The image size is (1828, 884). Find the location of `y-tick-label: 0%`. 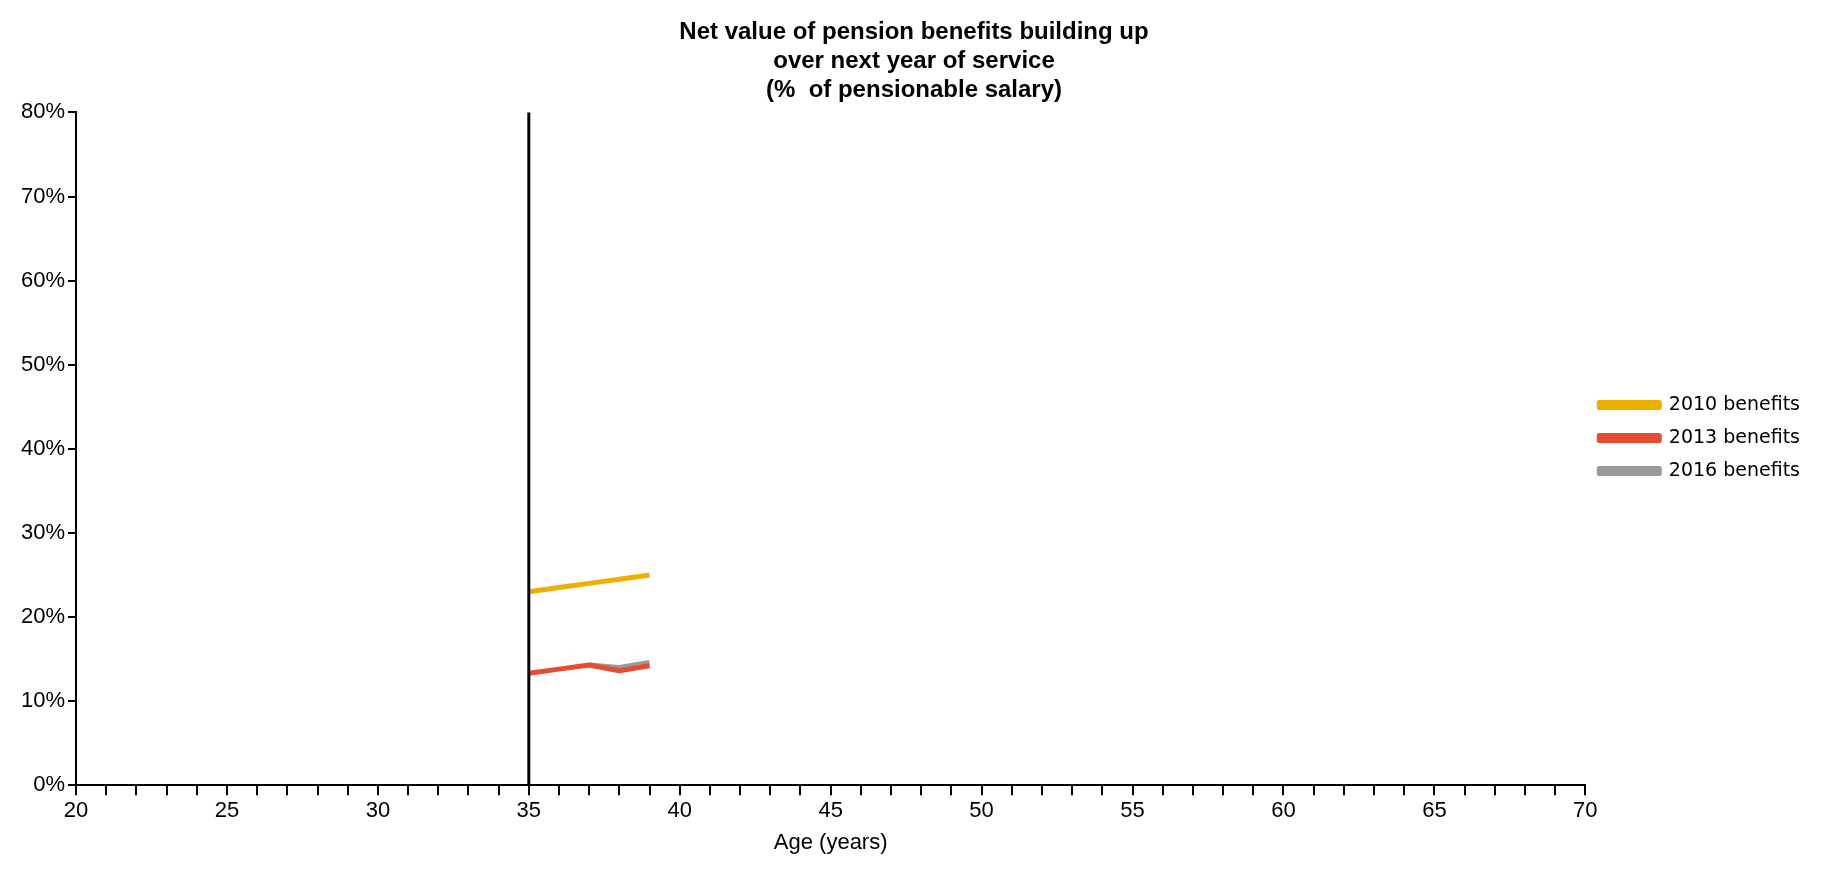

y-tick-label: 0% is located at coordinates (49, 784).